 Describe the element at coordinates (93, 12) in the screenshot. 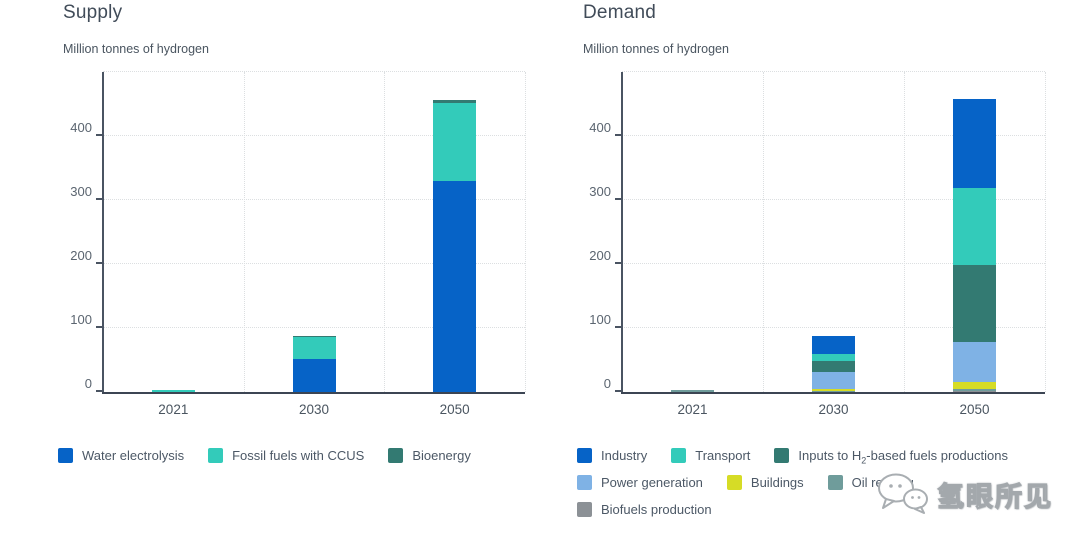

I see `chart-title: Supply` at that location.